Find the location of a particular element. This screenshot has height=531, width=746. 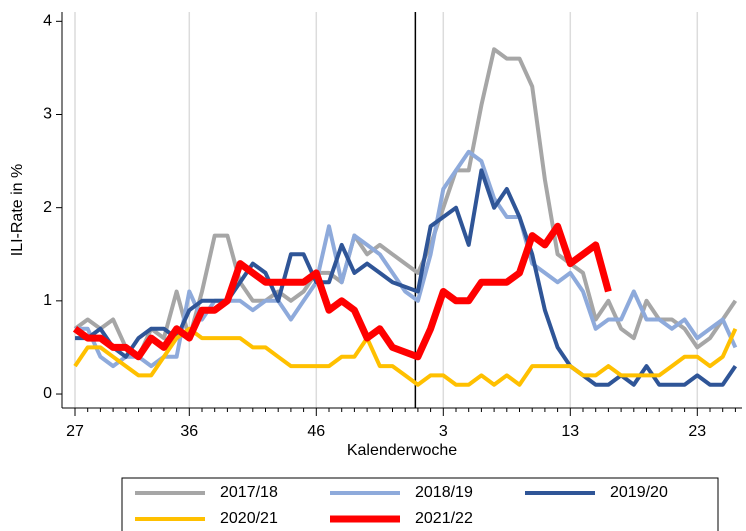

x-tick-label: 36 is located at coordinates (189, 431).